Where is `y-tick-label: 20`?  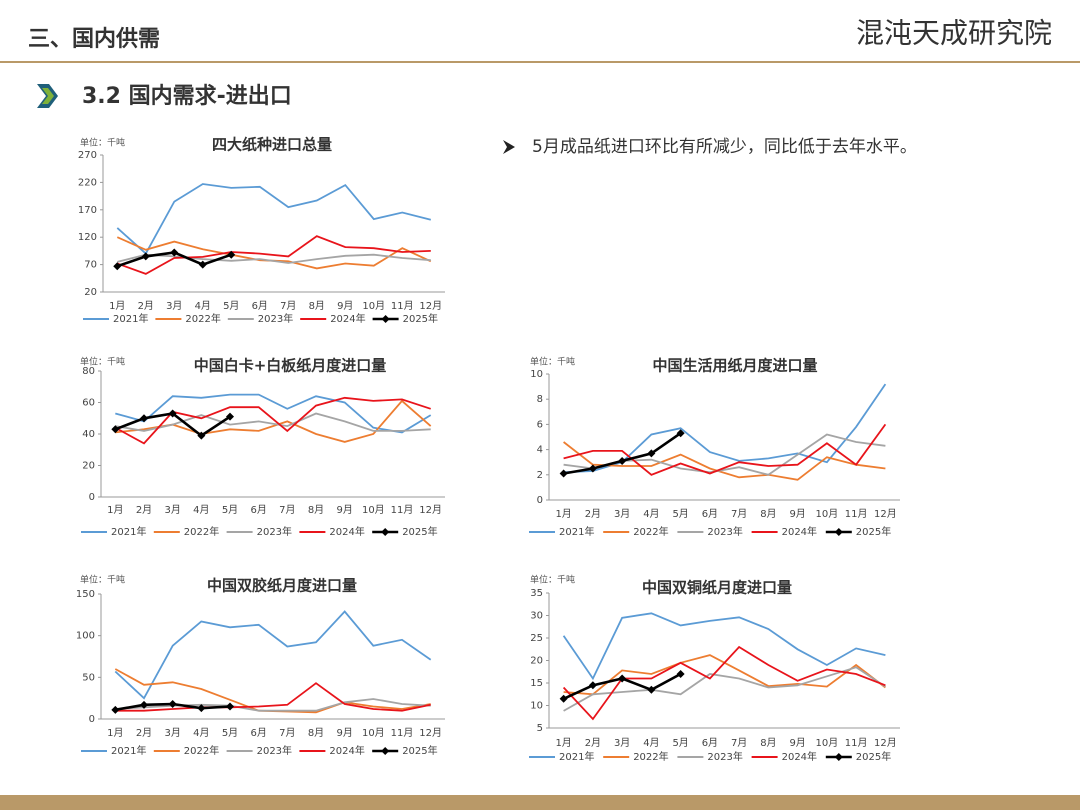 y-tick-label: 20 is located at coordinates (536, 661).